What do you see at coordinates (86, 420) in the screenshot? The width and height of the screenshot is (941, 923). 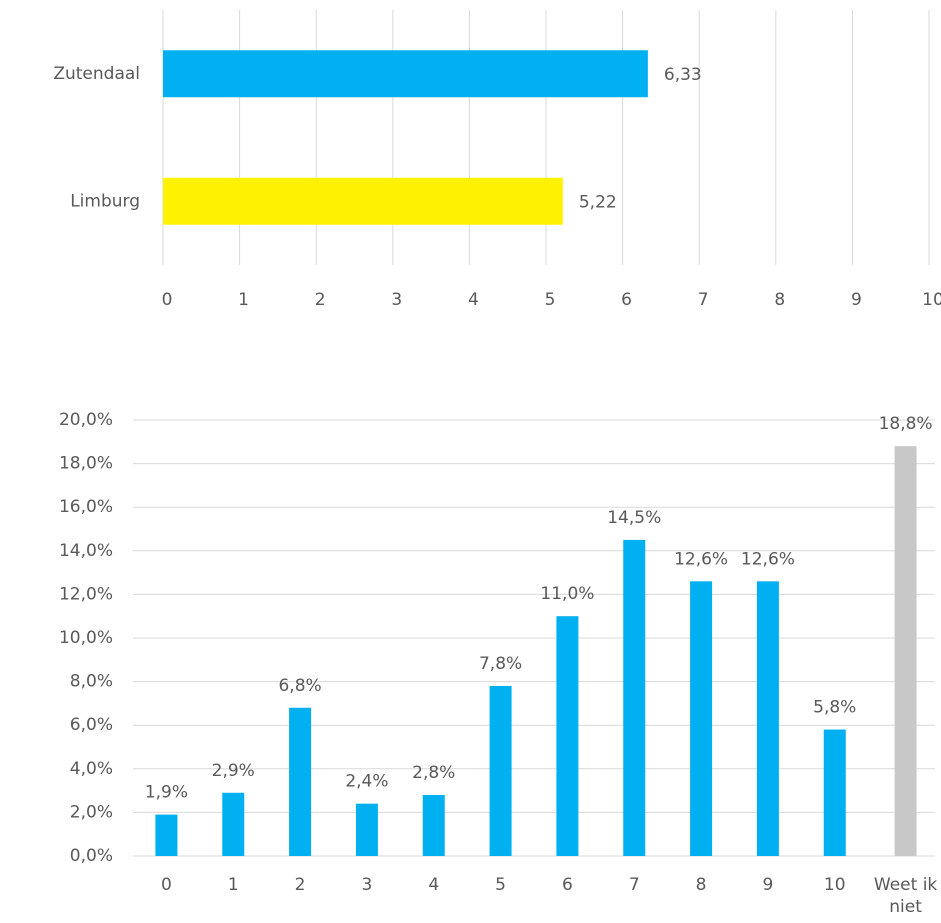 I see `y-tick-label: 20,0%` at bounding box center [86, 420].